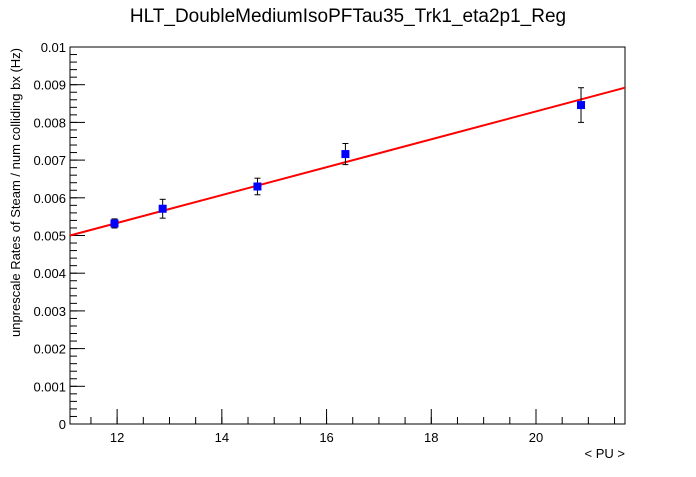  Describe the element at coordinates (536, 437) in the screenshot. I see `x-tick-label: 20` at that location.